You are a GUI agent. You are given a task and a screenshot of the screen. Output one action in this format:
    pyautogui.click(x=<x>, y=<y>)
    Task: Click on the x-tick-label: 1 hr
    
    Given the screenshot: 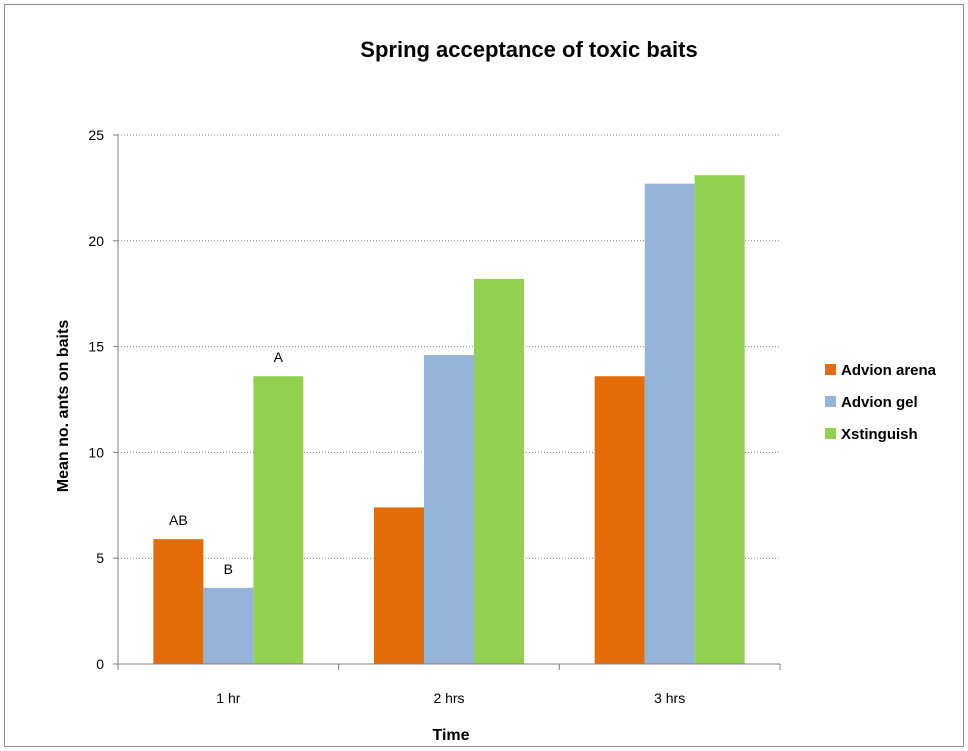 What is the action you would take?
    pyautogui.click(x=228, y=698)
    